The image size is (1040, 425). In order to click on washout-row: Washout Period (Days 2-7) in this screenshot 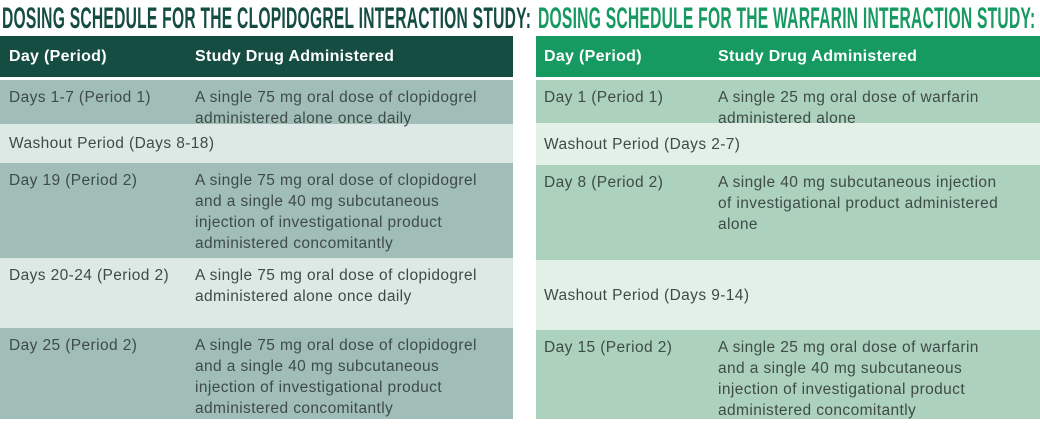, I will do `click(788, 144)`.